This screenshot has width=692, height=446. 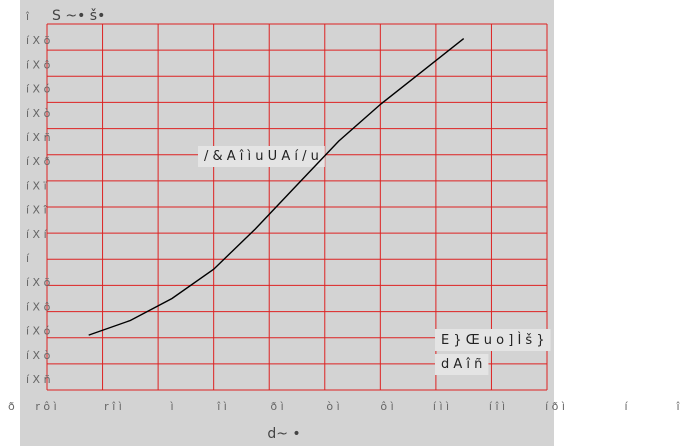 I want to click on x-tick-label: r î ì, so click(x=113, y=406).